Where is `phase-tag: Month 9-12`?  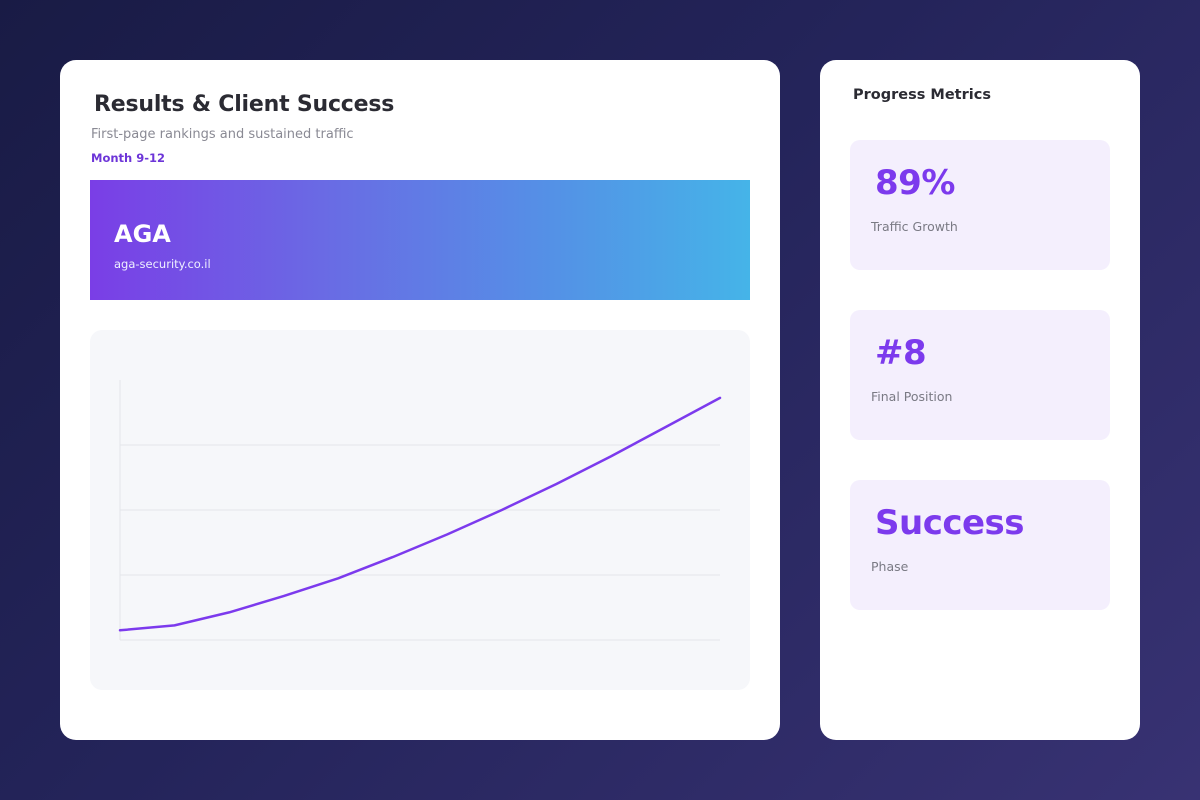 phase-tag: Month 9-12 is located at coordinates (128, 158).